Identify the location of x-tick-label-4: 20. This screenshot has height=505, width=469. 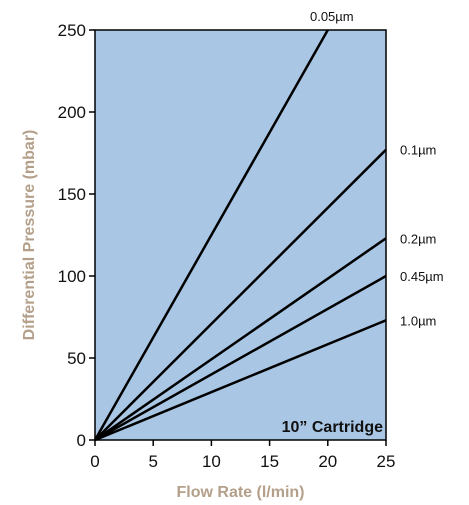
(327, 461).